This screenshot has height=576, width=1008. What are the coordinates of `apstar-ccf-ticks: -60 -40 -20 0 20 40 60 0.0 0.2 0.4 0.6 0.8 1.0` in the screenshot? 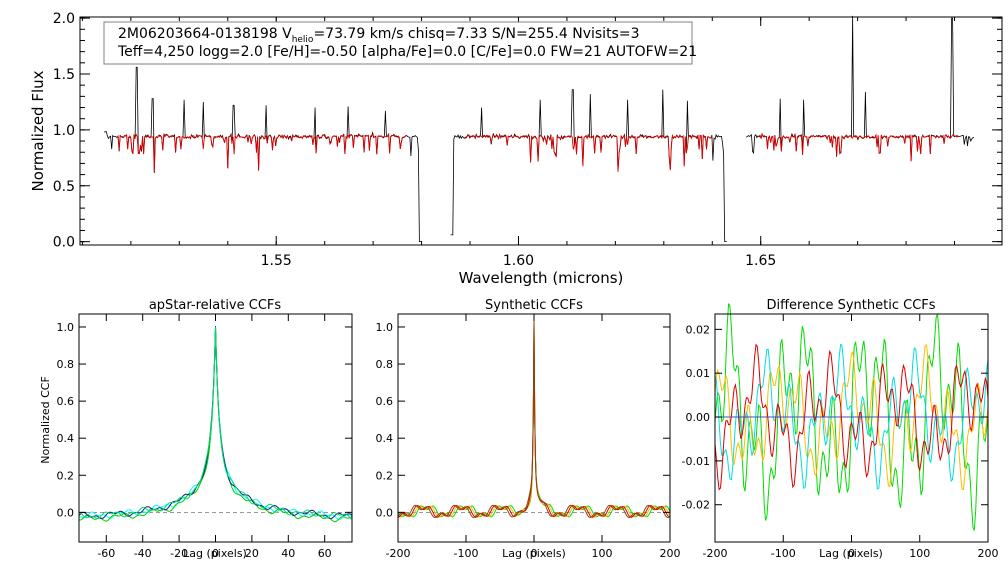 It's located at (204, 437).